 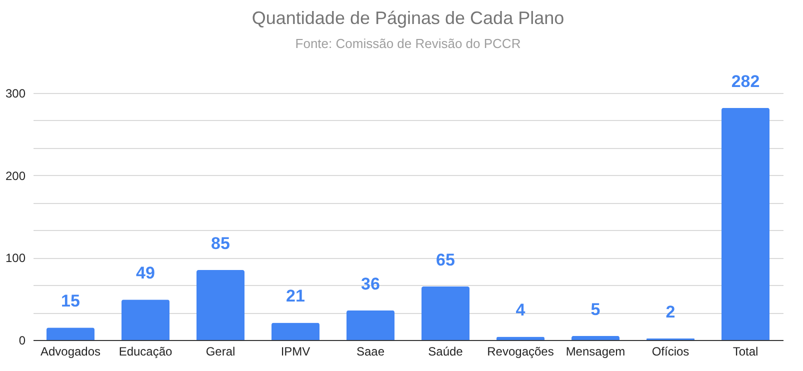 I want to click on chart-title: Quantidade de Páginas de Cada Plano, so click(x=408, y=18).